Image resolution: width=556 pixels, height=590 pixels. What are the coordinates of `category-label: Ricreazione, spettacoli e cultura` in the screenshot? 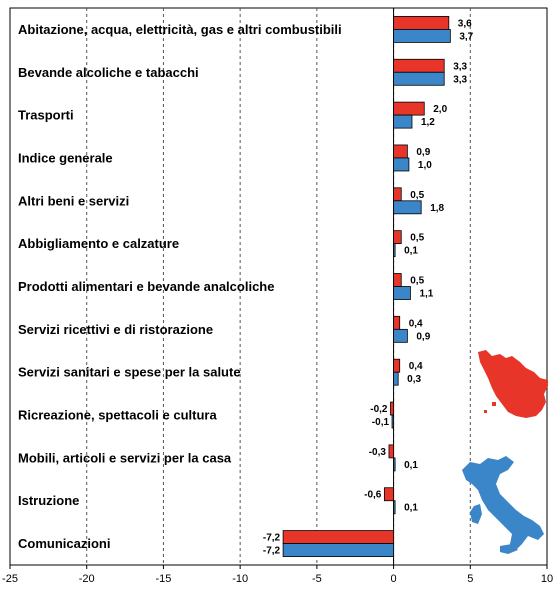 It's located at (117, 415).